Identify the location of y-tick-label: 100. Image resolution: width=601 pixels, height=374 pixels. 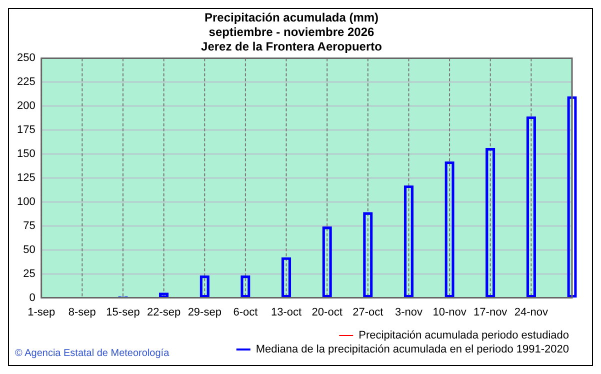
(26, 202).